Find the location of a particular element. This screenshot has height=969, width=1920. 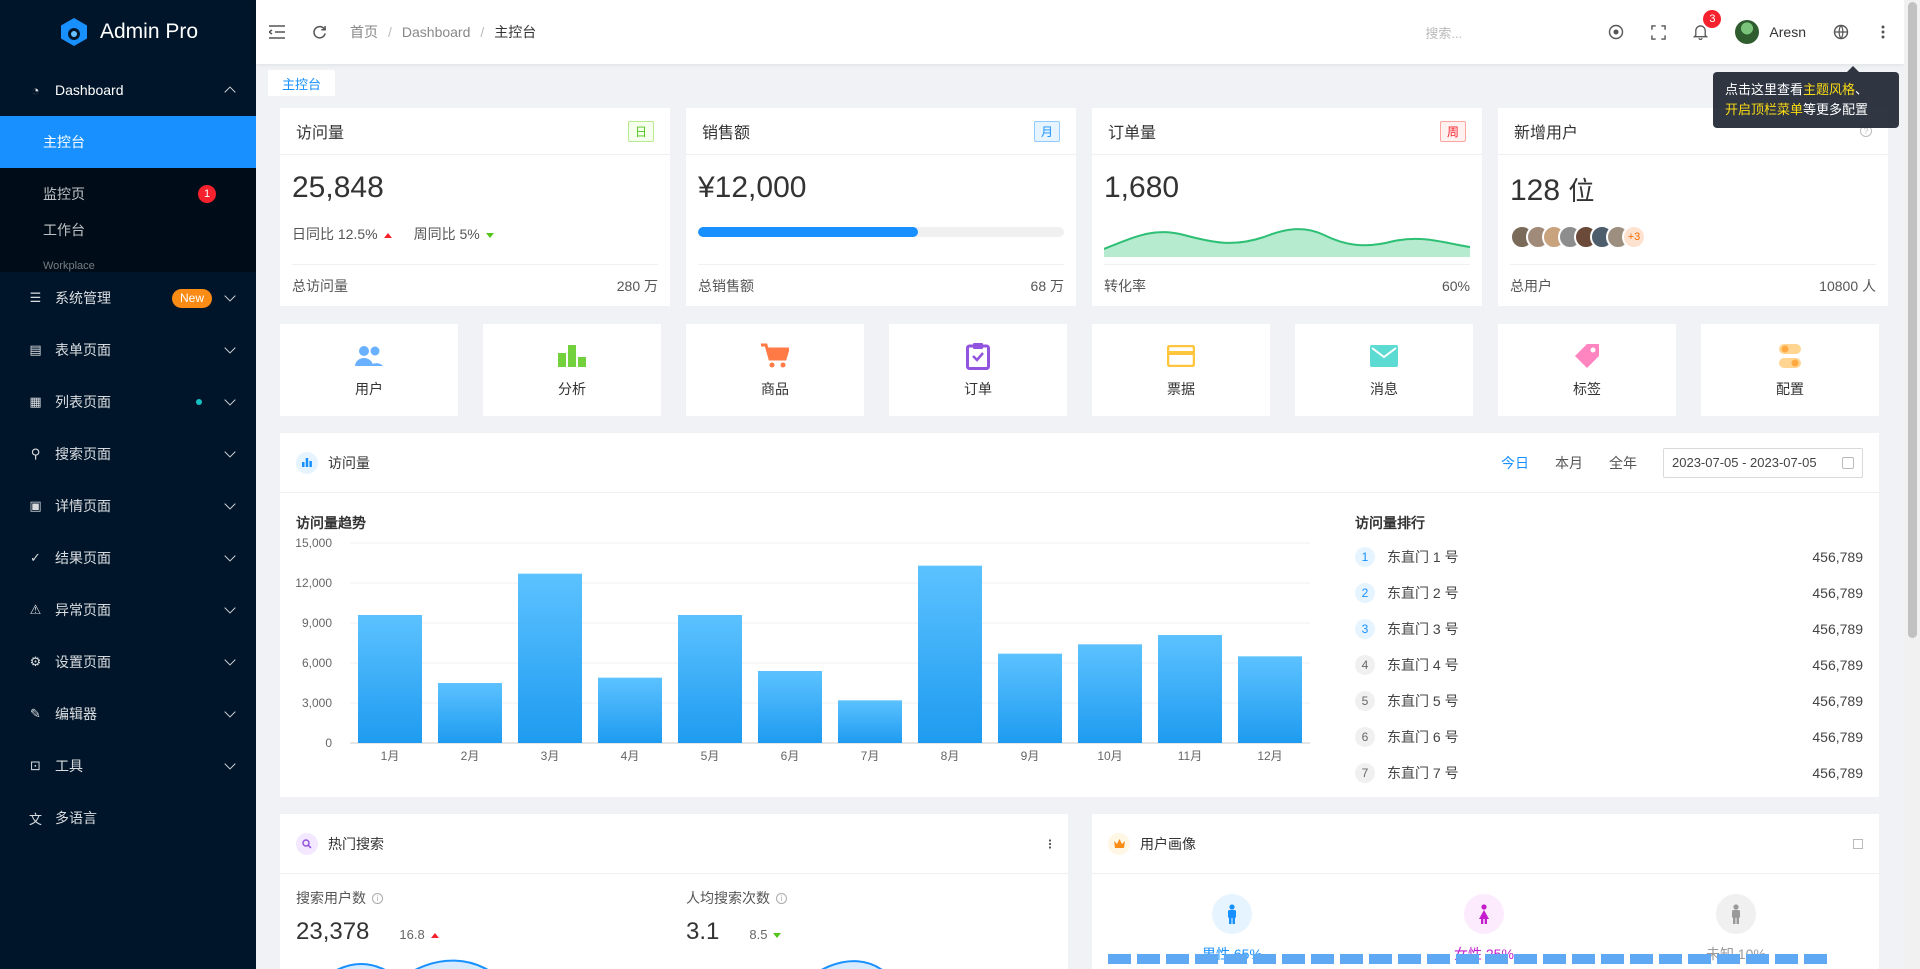

shortcut-invoices: 票据 is located at coordinates (1181, 370).